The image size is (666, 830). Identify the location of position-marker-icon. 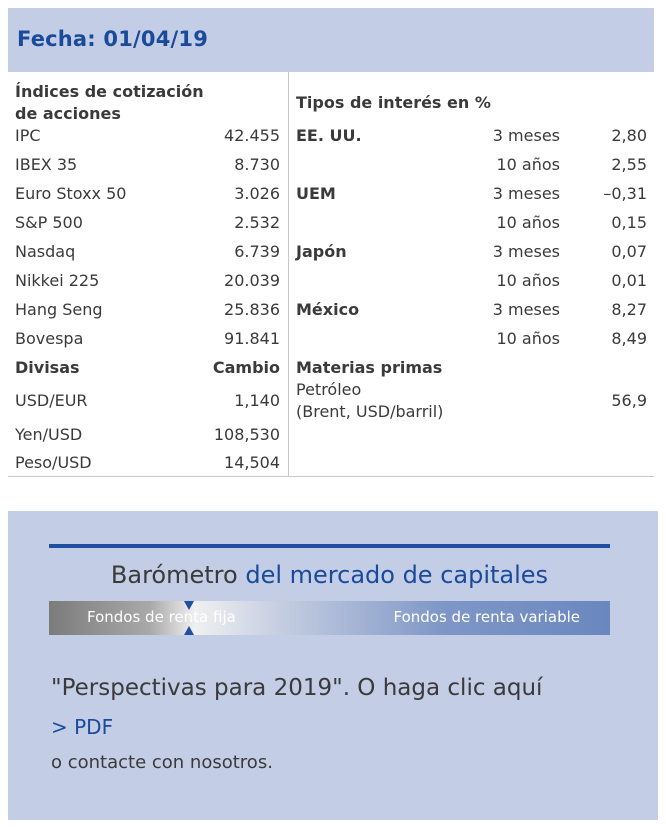
(189, 618).